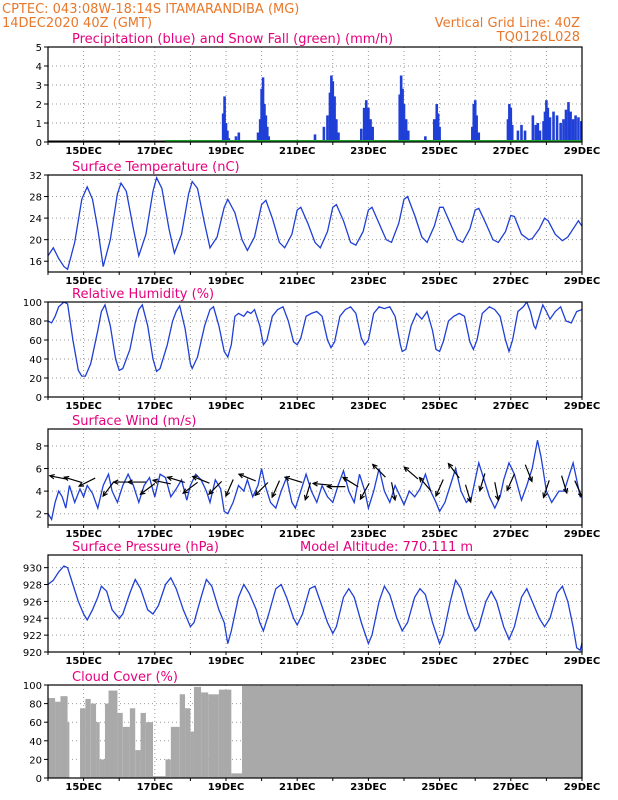  I want to click on y-tick-label: 6, so click(39, 470).